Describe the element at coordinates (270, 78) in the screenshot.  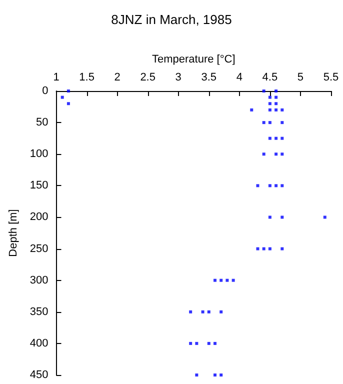
I see `x-tick-label: 4.5` at that location.